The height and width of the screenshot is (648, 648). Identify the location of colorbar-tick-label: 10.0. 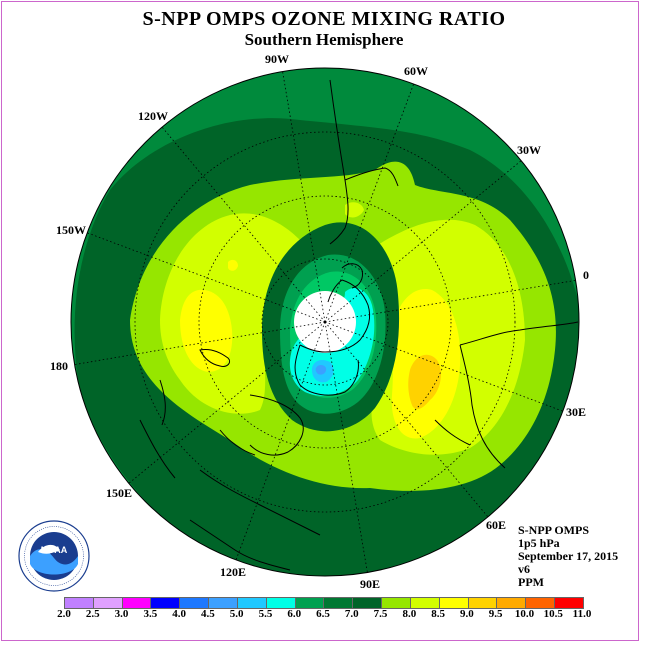
(524, 614).